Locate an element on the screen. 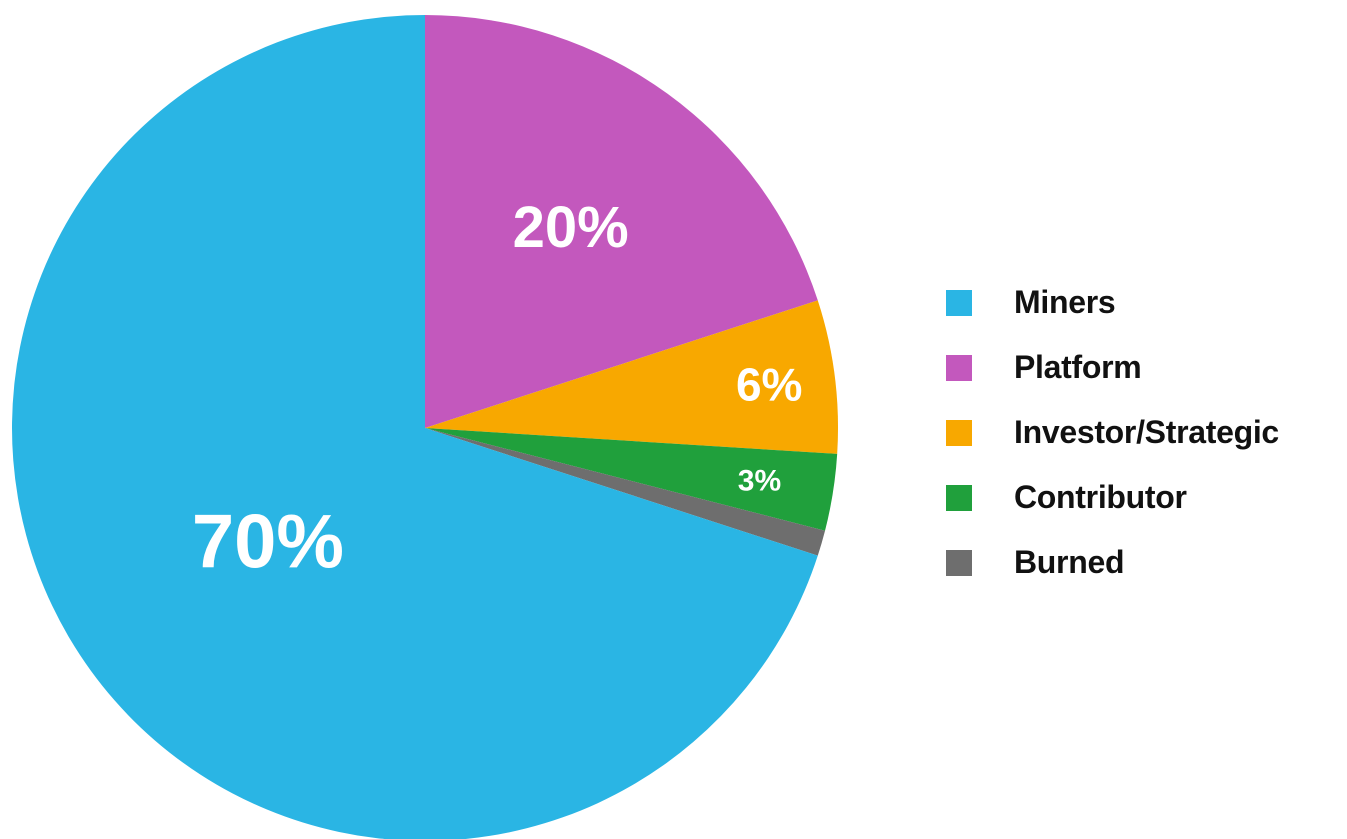 The width and height of the screenshot is (1347, 839). pie-label-platform: 20% is located at coordinates (571, 227).